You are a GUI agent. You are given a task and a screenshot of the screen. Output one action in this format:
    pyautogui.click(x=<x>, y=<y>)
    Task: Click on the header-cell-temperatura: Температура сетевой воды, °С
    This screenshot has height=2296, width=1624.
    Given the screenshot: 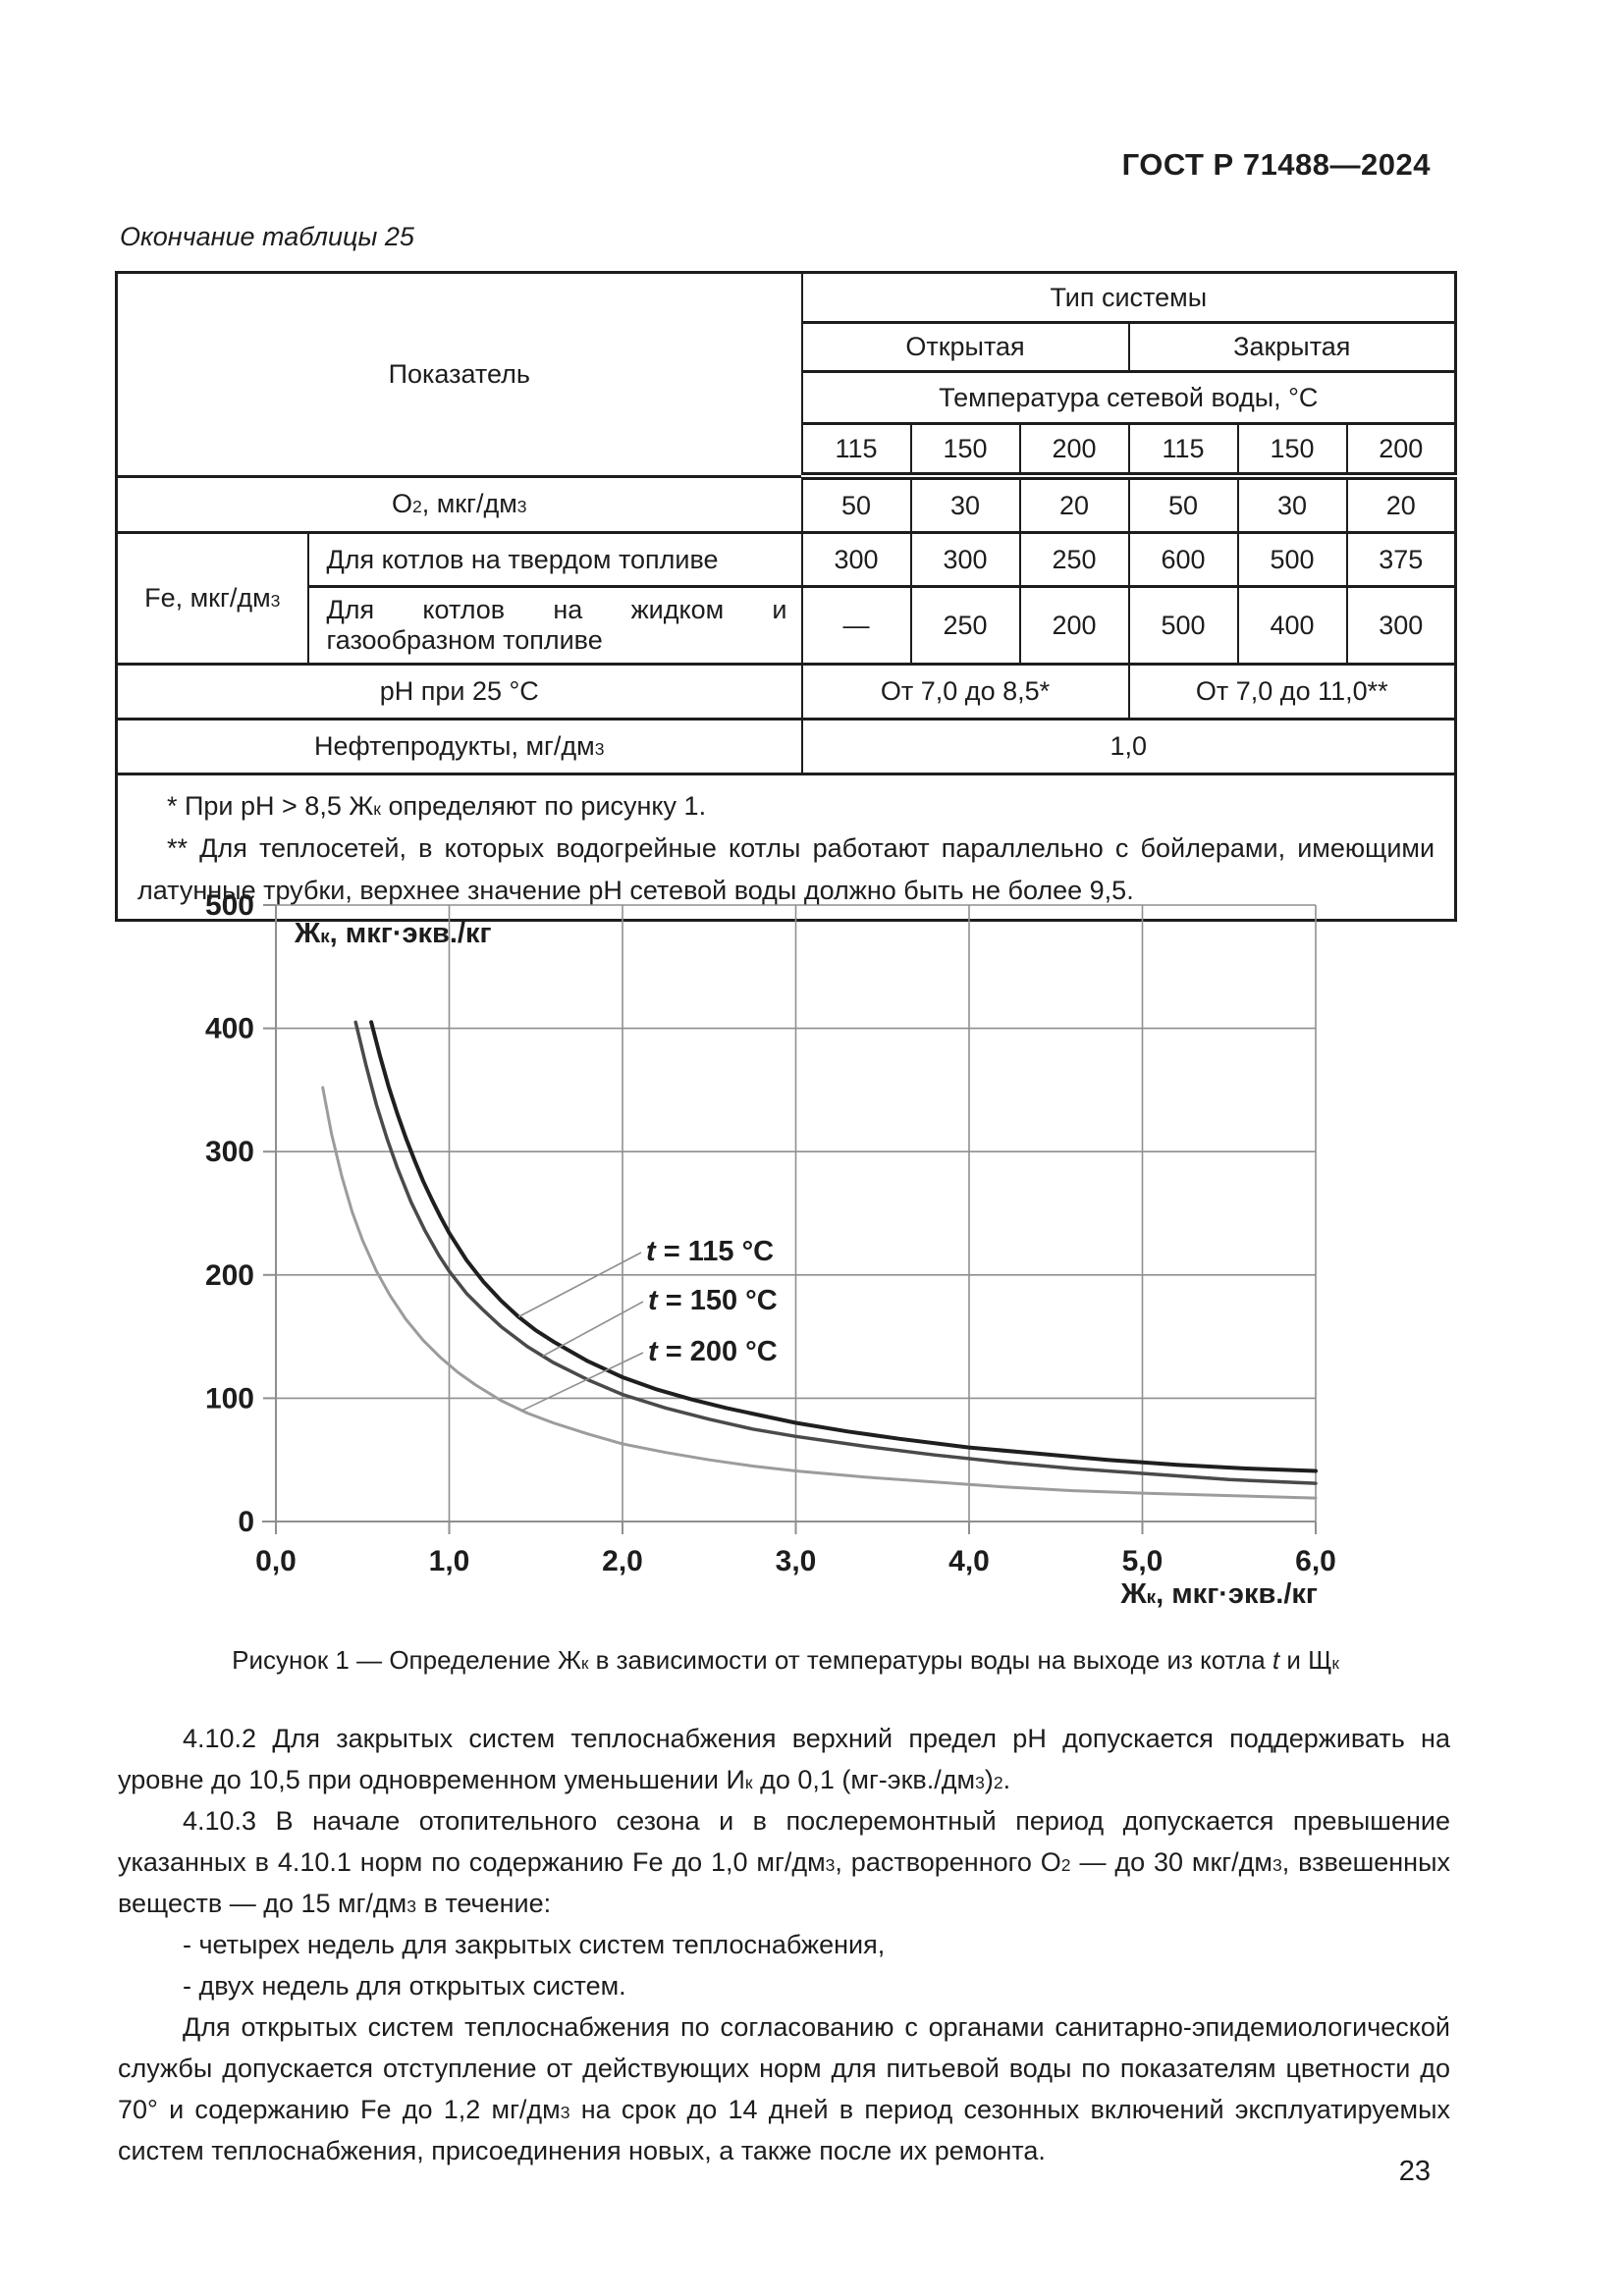 What is the action you would take?
    pyautogui.click(x=1128, y=397)
    